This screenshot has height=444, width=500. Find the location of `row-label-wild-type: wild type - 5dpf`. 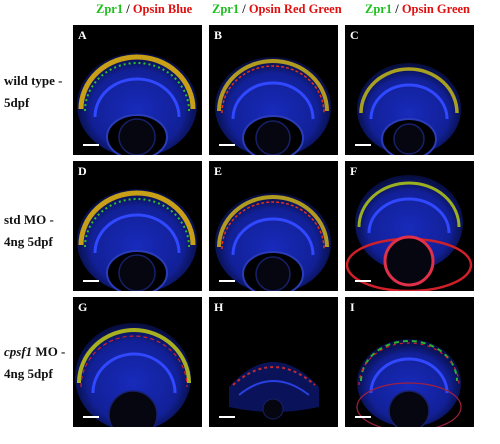

row-label-wild-type: wild type - 5dpf is located at coordinates (33, 91).